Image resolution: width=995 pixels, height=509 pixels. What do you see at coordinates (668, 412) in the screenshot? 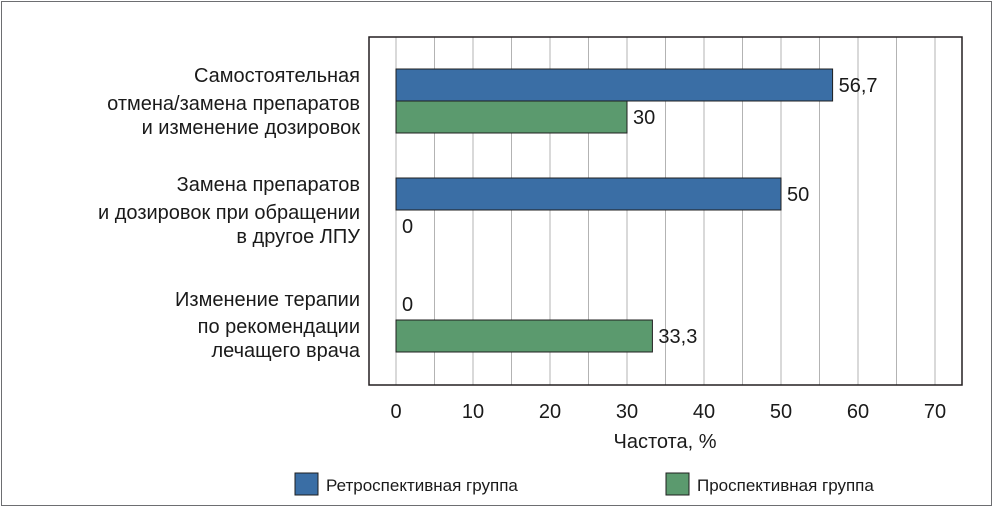
I see `x-tick-labels: 0 10 20 30 40 50 60 70` at bounding box center [668, 412].